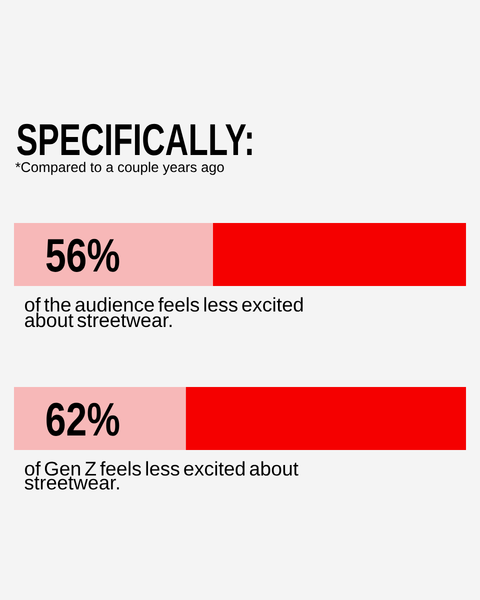  Describe the element at coordinates (164, 312) in the screenshot. I see `y-tick-label: of the audience feels less excited about streetwear.` at that location.